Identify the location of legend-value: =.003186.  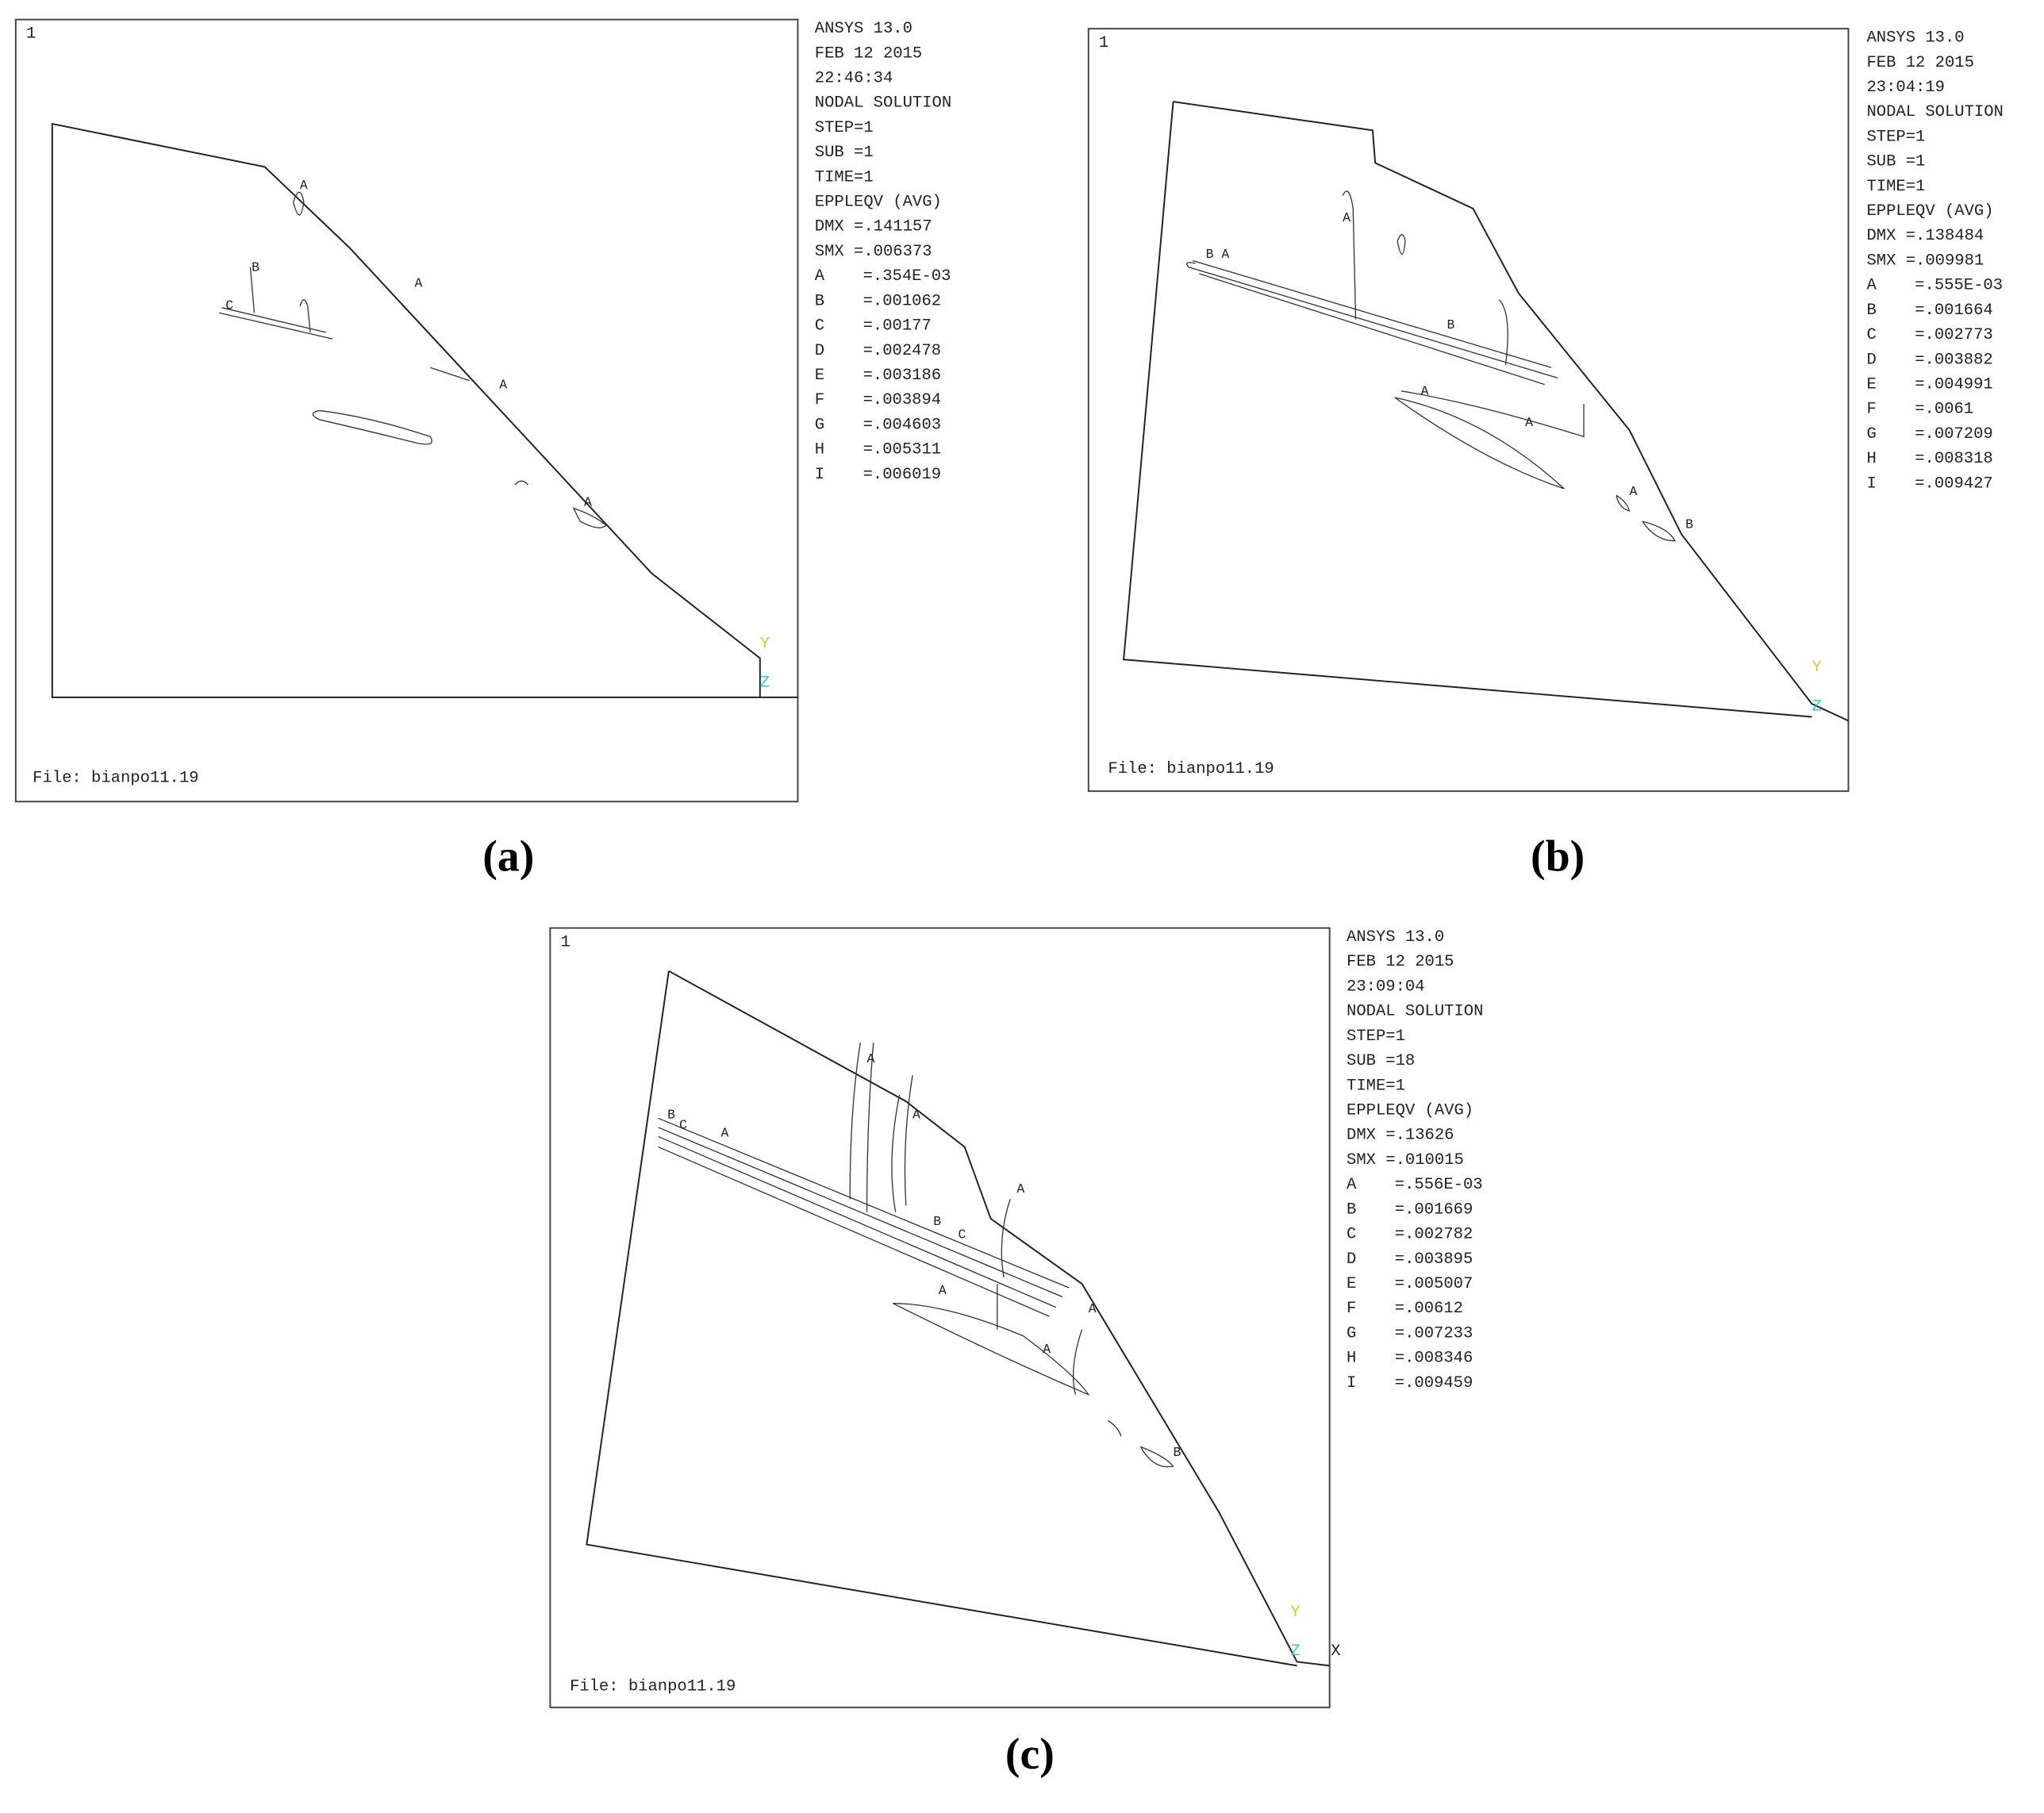
(902, 376).